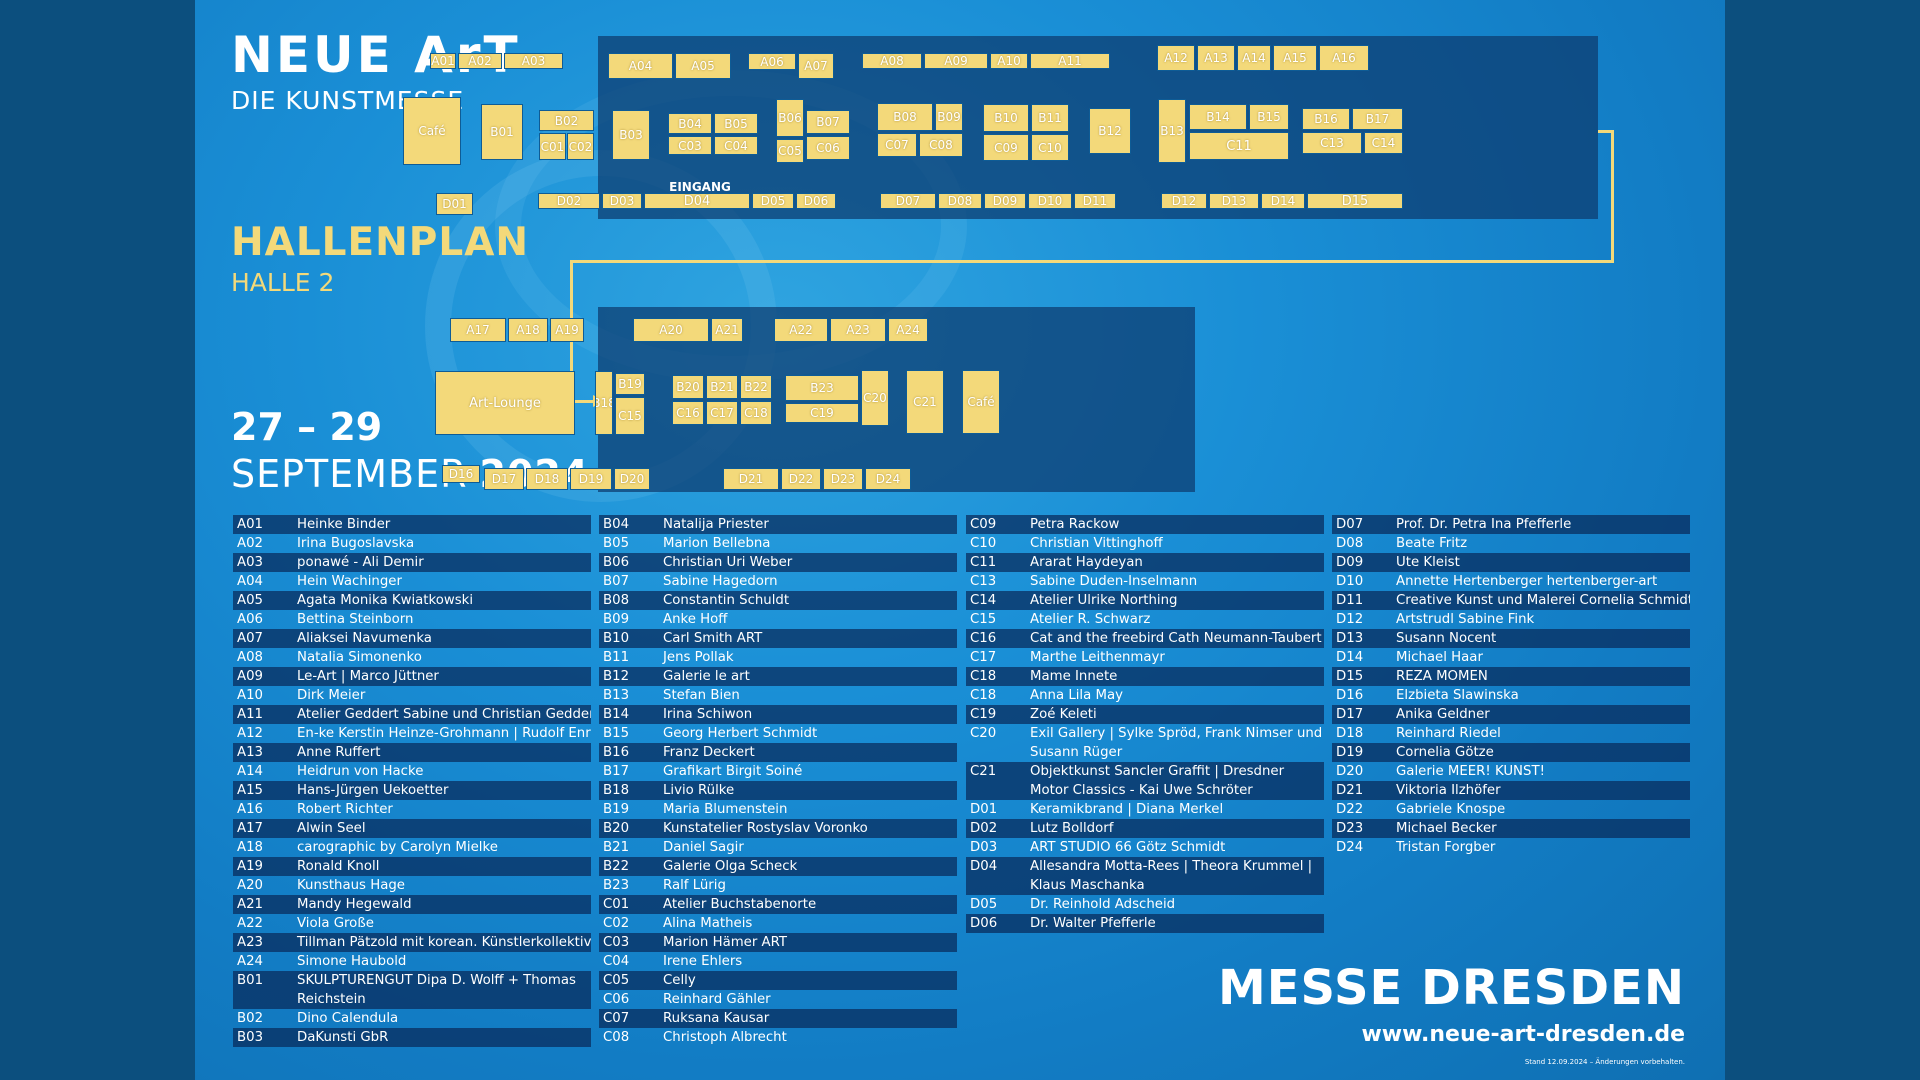 The width and height of the screenshot is (1920, 1080). What do you see at coordinates (632, 479) in the screenshot?
I see `booth-d20: D20` at bounding box center [632, 479].